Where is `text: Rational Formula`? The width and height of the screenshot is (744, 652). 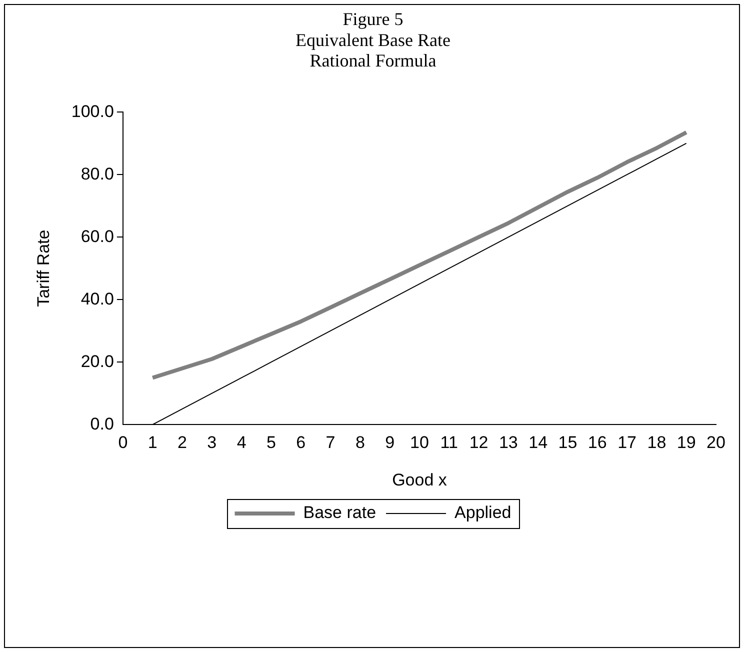
text: Rational Formula is located at coordinates (373, 60).